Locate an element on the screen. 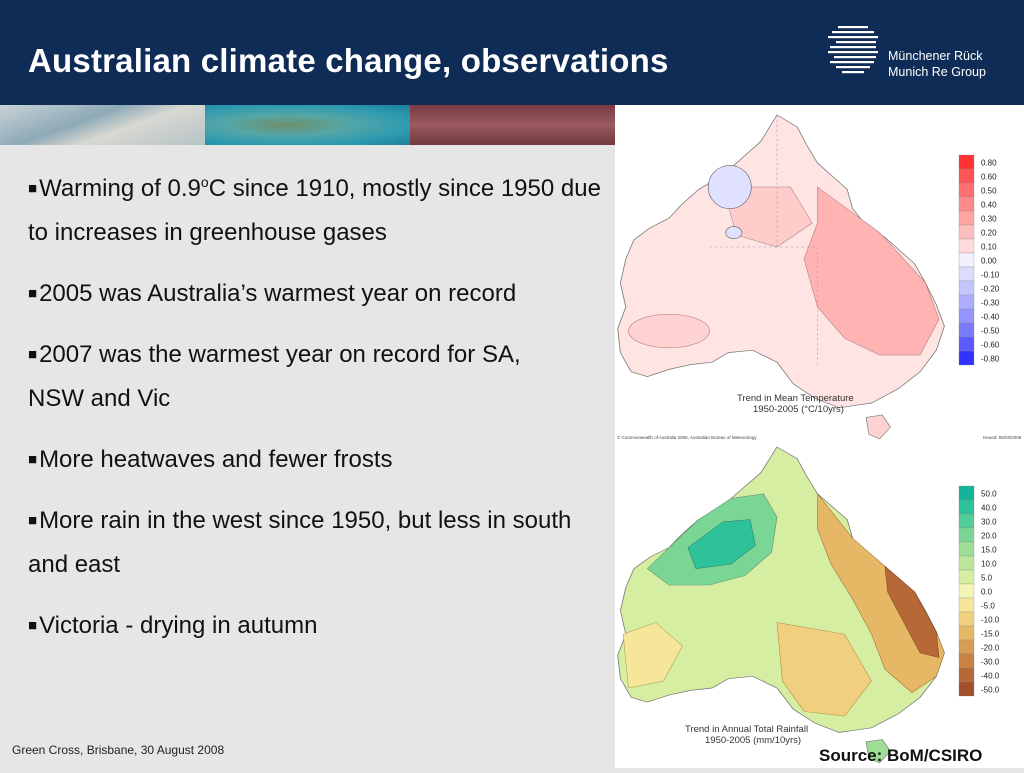 The height and width of the screenshot is (773, 1024). munich-re-logo: Münchener Rück Munich Re Group is located at coordinates (923, 53).